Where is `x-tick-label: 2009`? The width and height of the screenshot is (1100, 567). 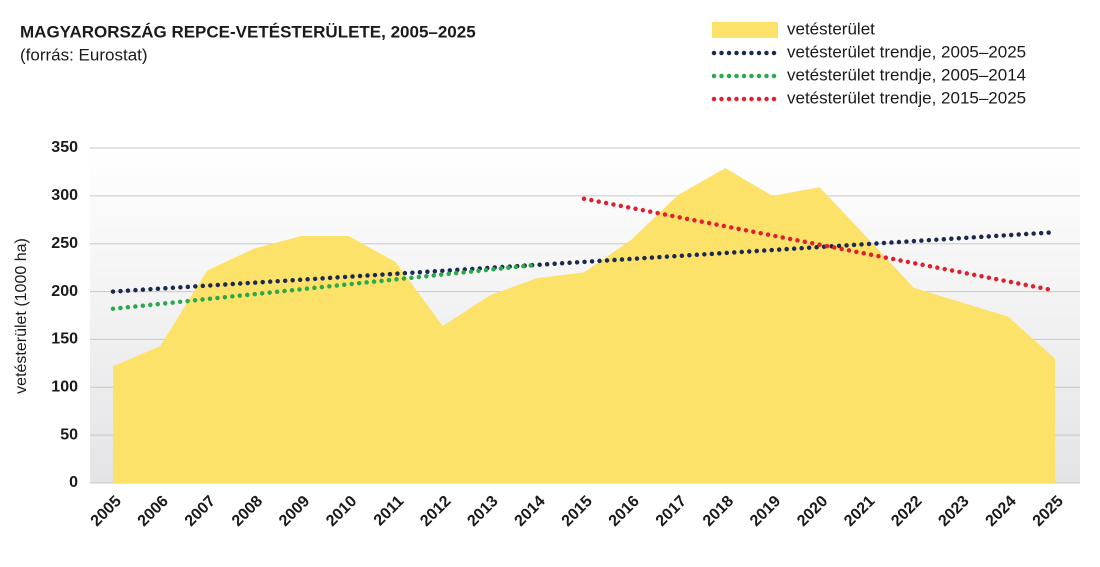
x-tick-label: 2009 is located at coordinates (294, 511).